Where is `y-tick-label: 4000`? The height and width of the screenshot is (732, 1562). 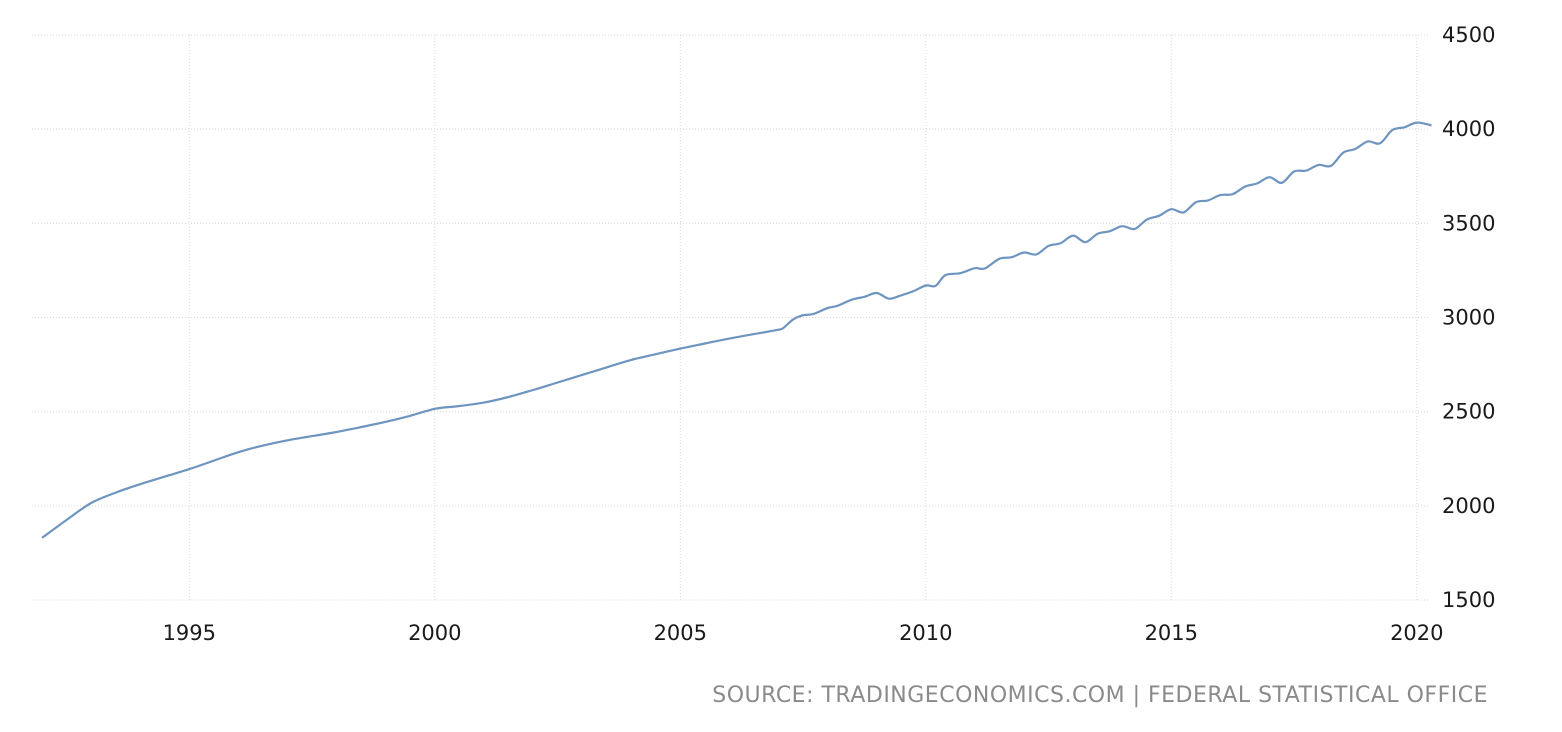 y-tick-label: 4000 is located at coordinates (1468, 129).